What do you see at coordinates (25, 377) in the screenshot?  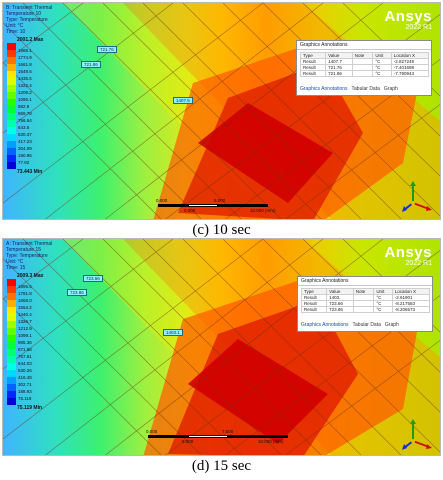 I see `legend-label: 416.48` at bounding box center [25, 377].